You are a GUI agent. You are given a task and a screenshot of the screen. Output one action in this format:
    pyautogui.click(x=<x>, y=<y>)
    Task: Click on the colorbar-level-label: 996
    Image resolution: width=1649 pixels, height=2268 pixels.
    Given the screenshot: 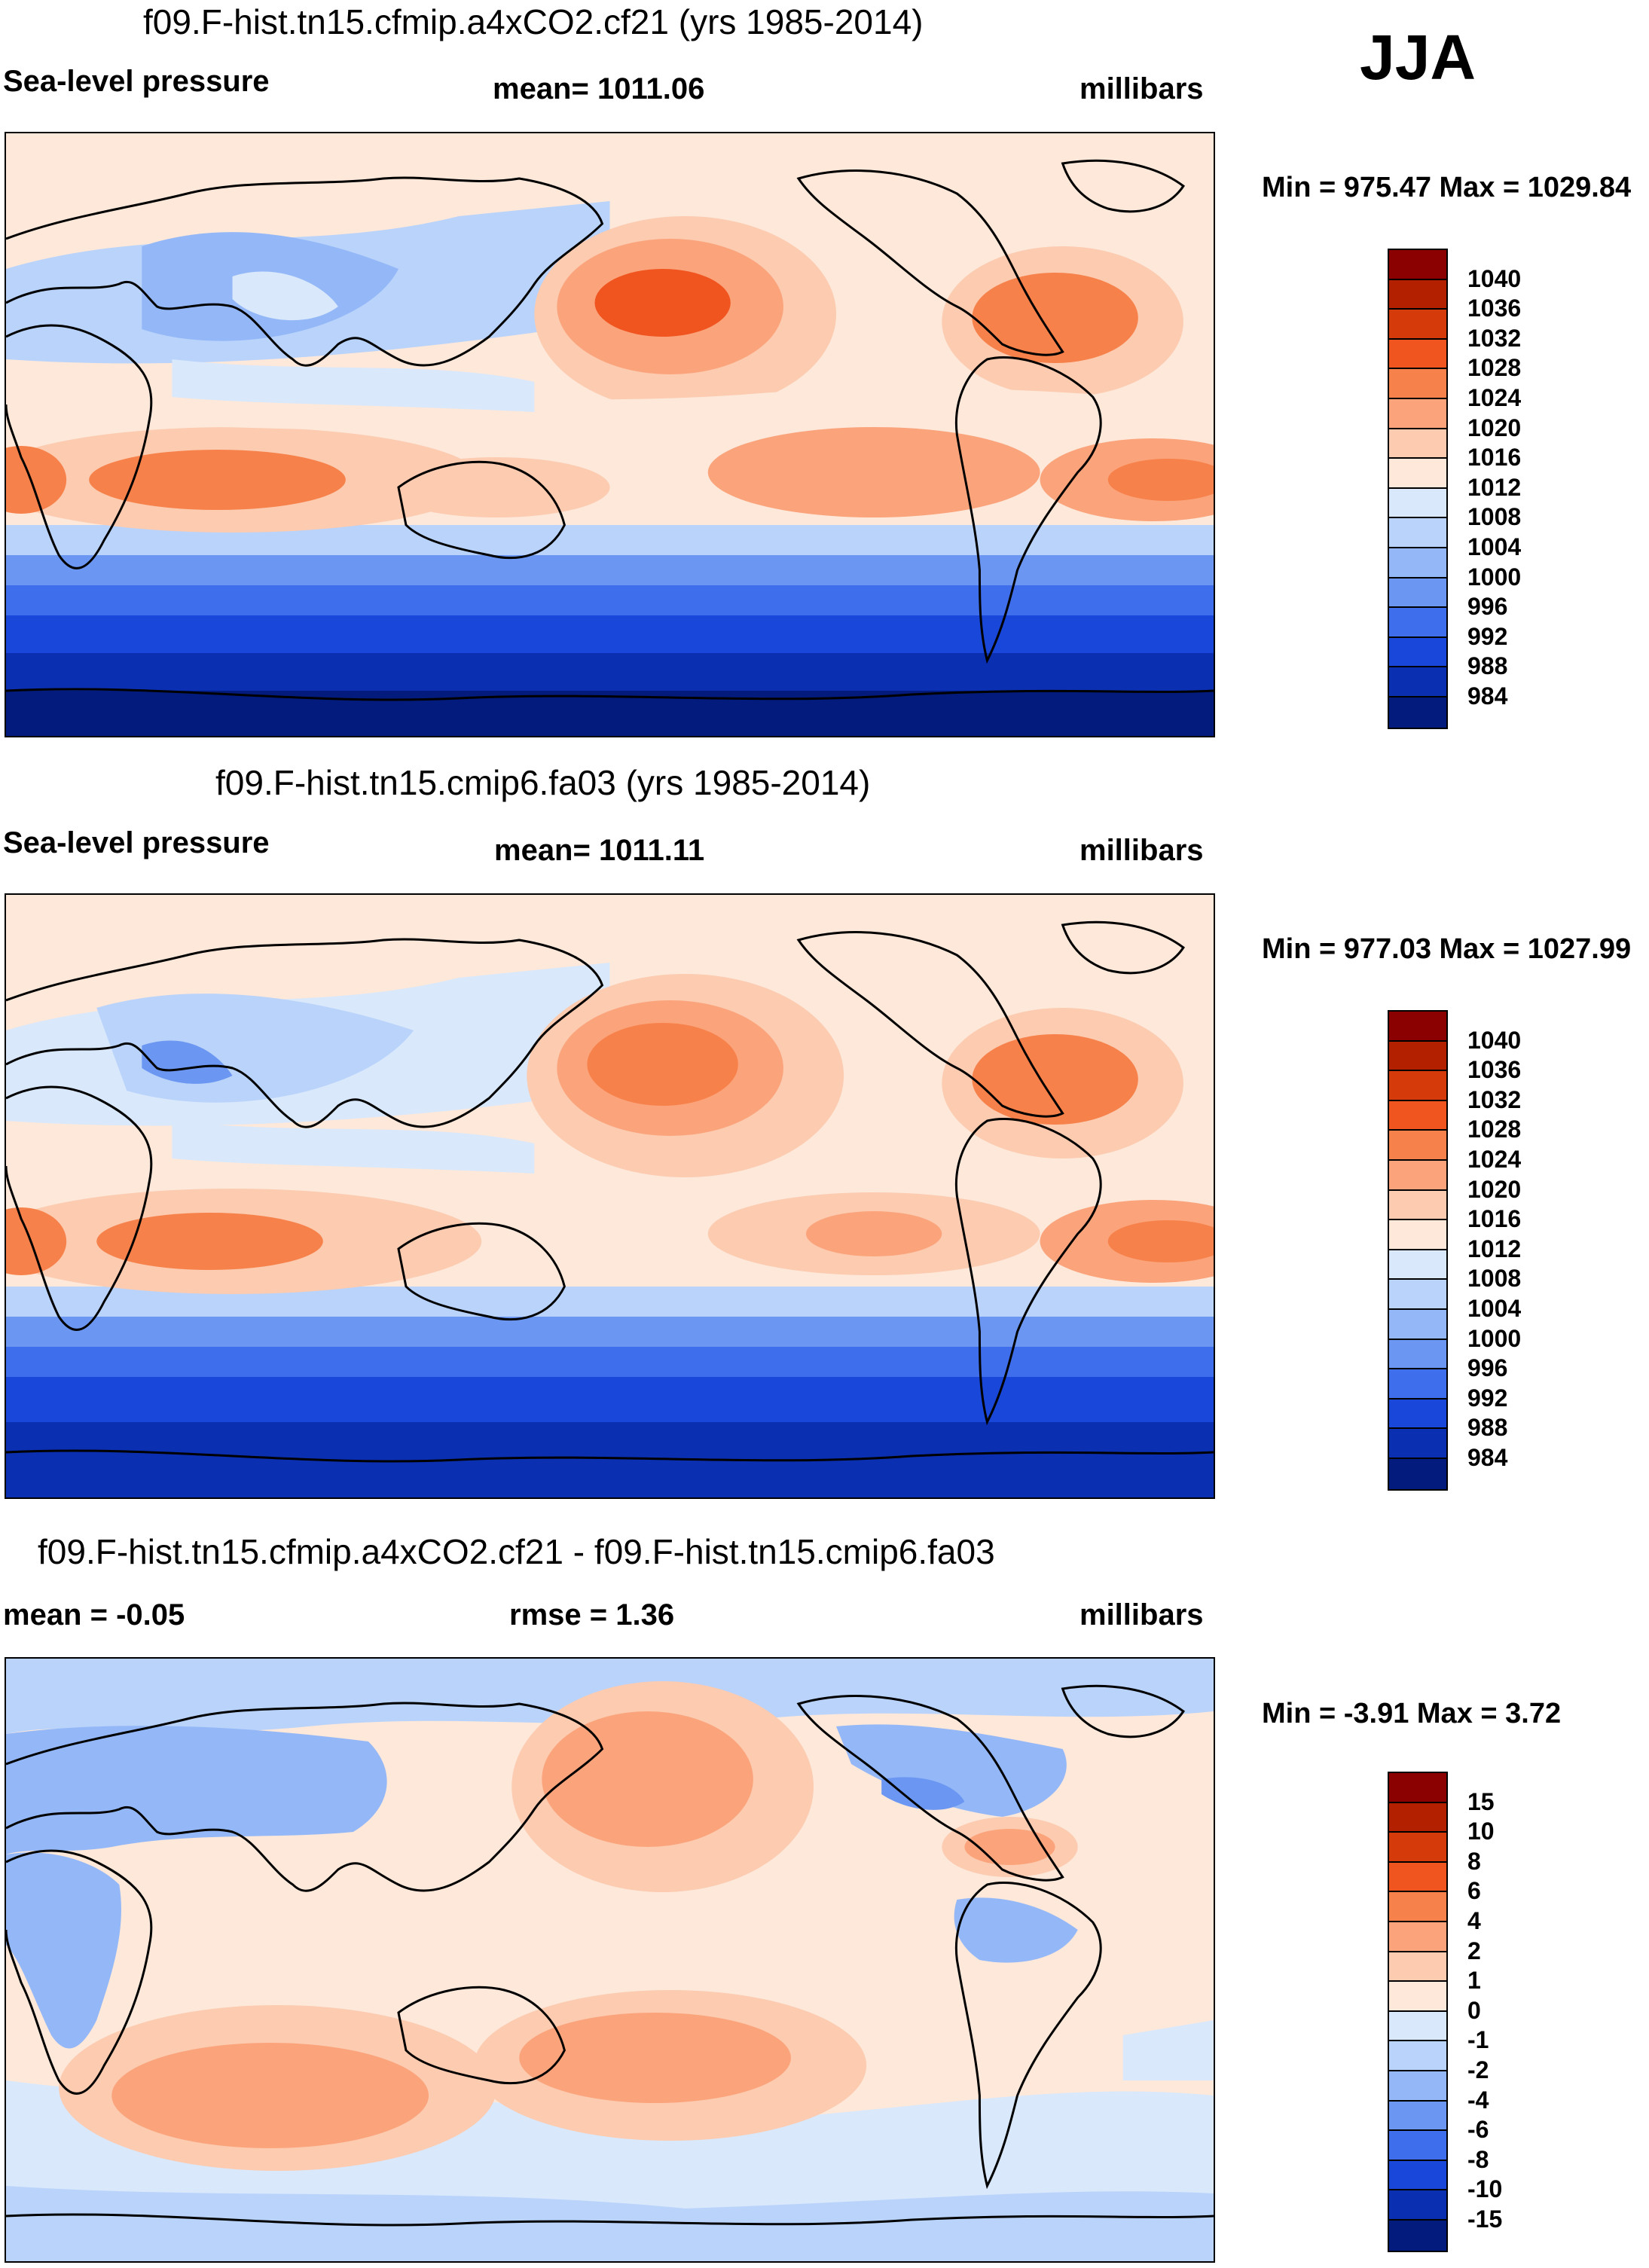 What is the action you would take?
    pyautogui.click(x=1487, y=1368)
    